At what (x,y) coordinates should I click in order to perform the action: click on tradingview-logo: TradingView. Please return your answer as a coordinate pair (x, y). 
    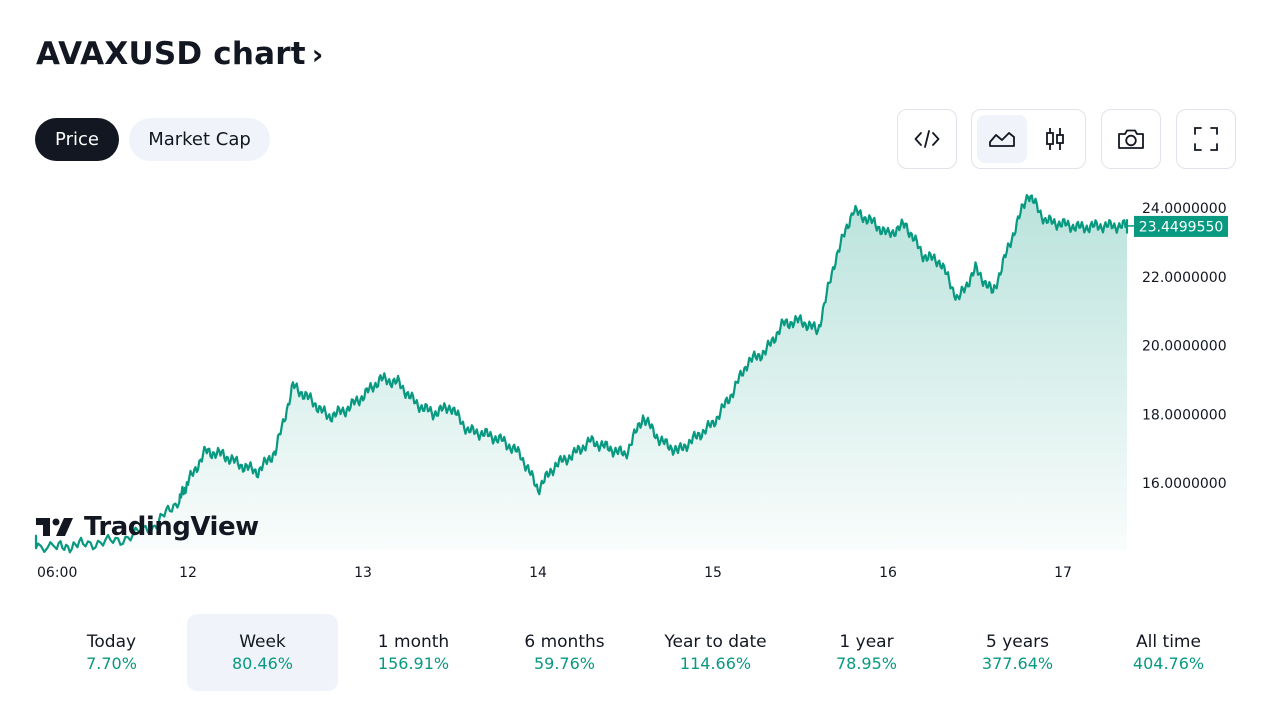
    Looking at the image, I should click on (147, 527).